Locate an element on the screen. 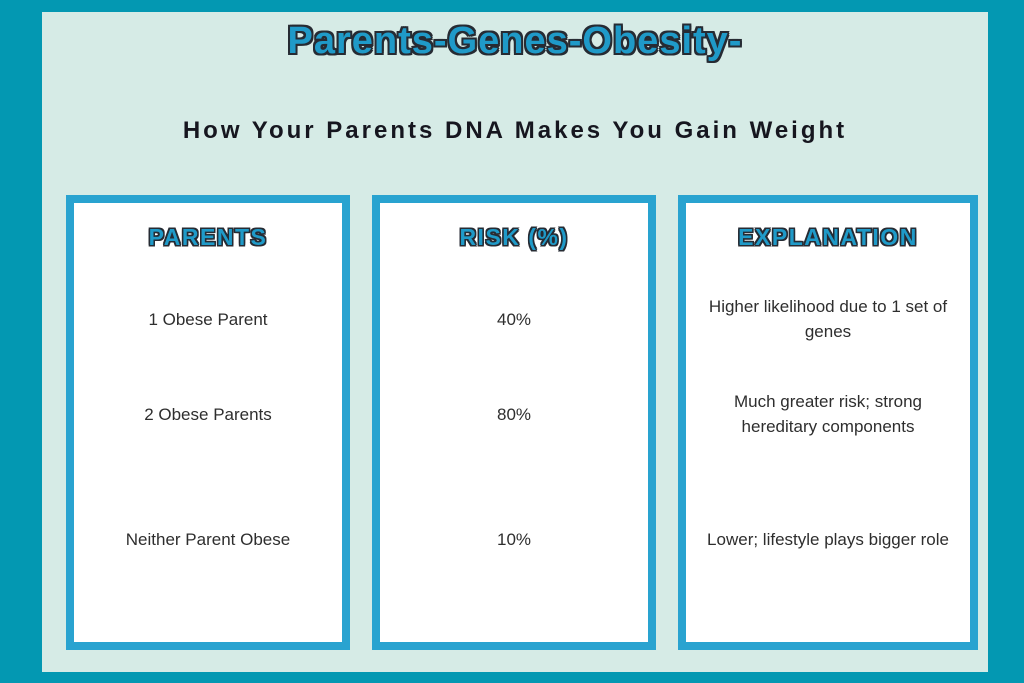 Image resolution: width=1024 pixels, height=683 pixels. cell-explanation-row3: Lower; lifestyle plays bigger role is located at coordinates (828, 539).